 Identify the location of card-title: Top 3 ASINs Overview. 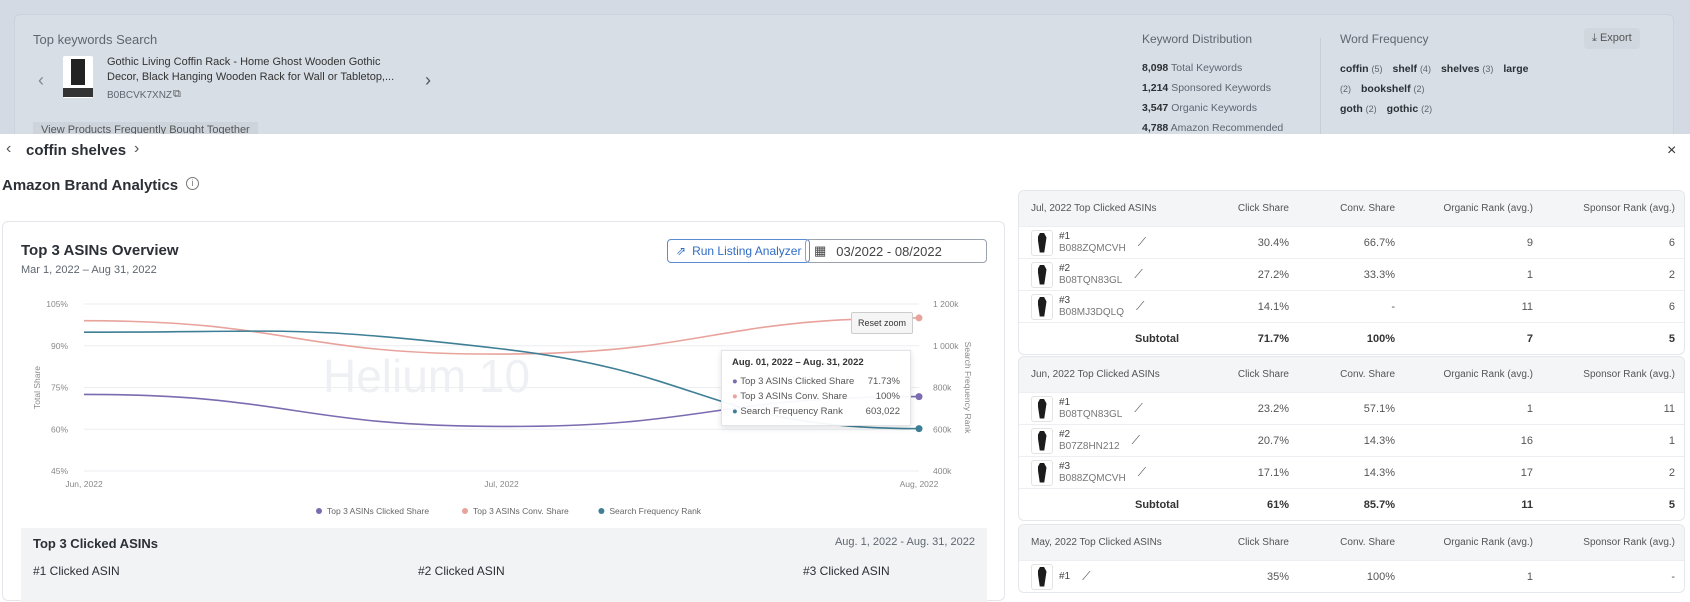
(100, 250).